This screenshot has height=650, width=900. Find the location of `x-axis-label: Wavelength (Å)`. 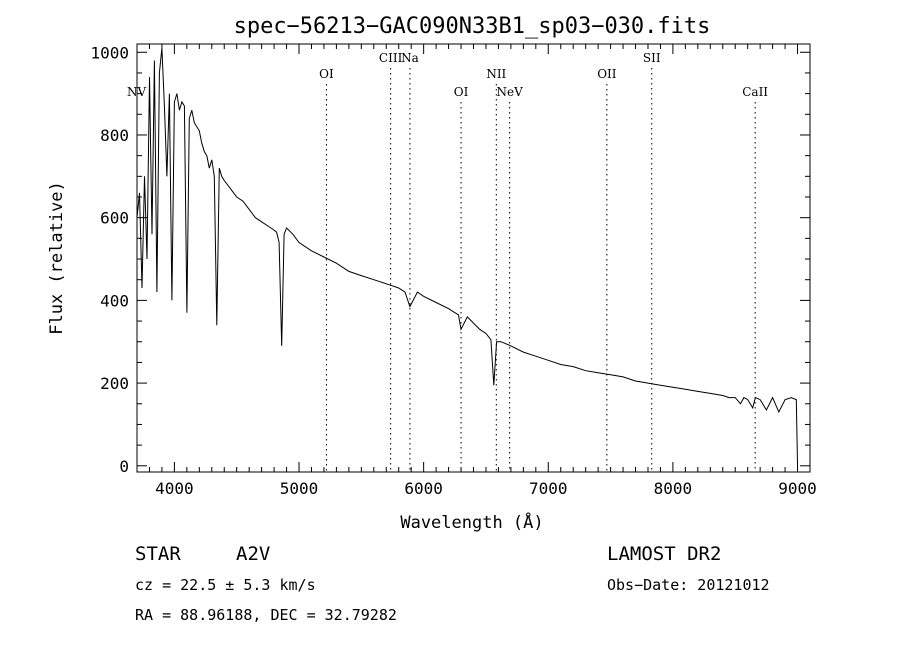

x-axis-label: Wavelength (Å) is located at coordinates (471, 522).